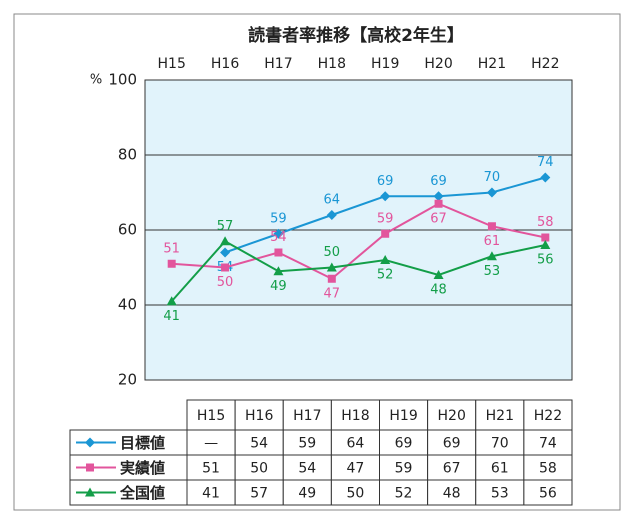  I want to click on y-tick-label: 40, so click(127, 305).